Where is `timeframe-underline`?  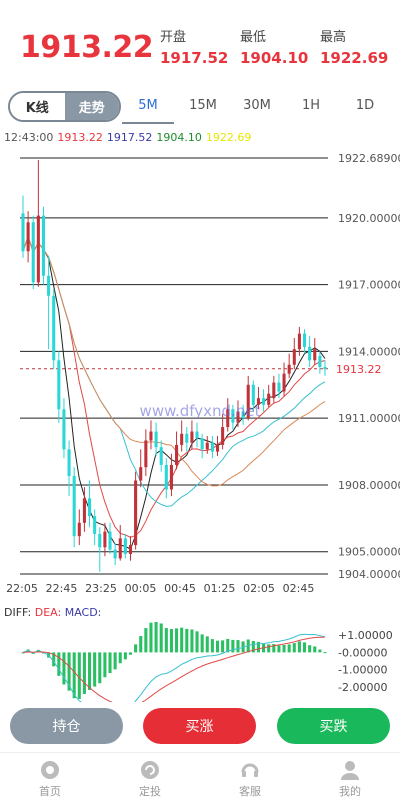
timeframe-underline is located at coordinates (148, 123).